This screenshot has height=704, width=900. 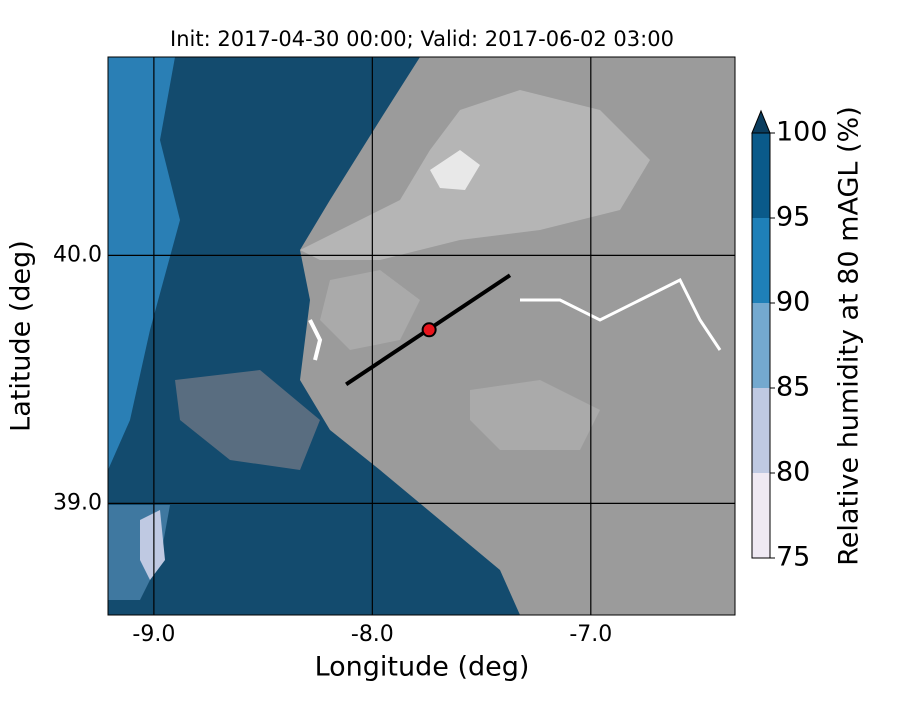 I want to click on colorbar-tick-label: 80, so click(x=793, y=472).